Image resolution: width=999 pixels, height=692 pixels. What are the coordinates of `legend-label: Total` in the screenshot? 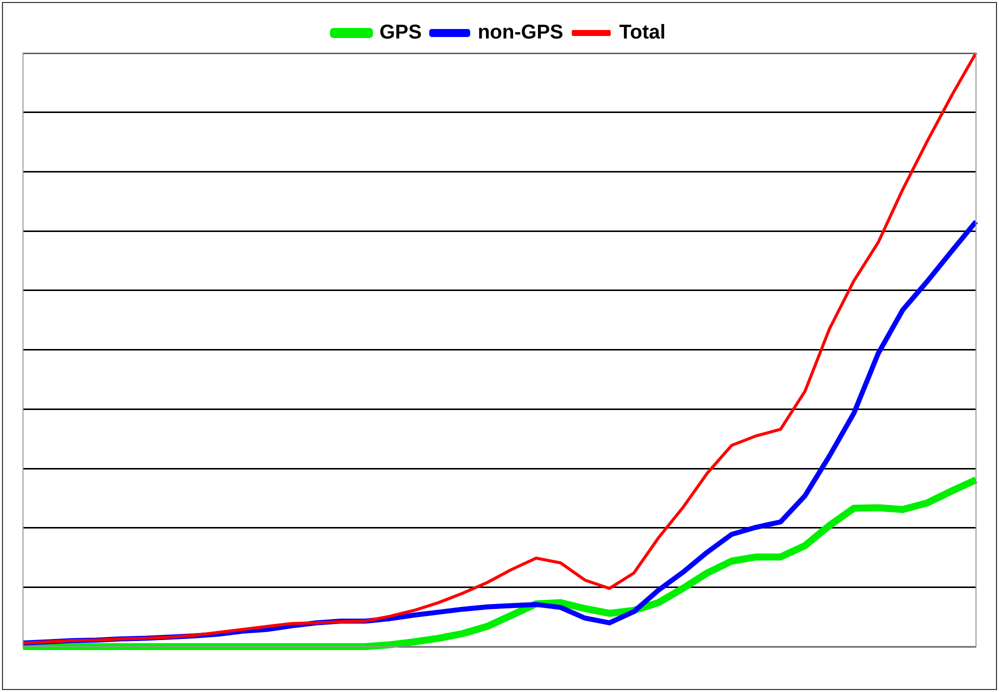 It's located at (642, 33).